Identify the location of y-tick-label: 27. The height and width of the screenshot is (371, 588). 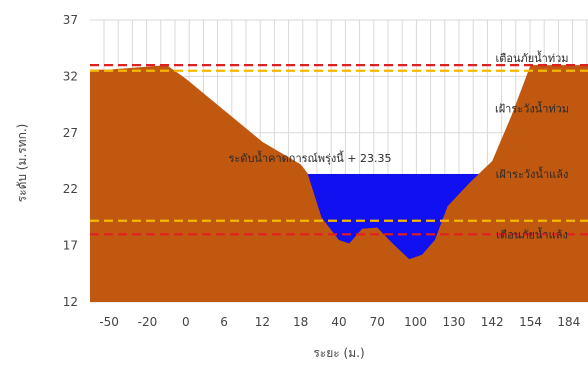
(70, 133).